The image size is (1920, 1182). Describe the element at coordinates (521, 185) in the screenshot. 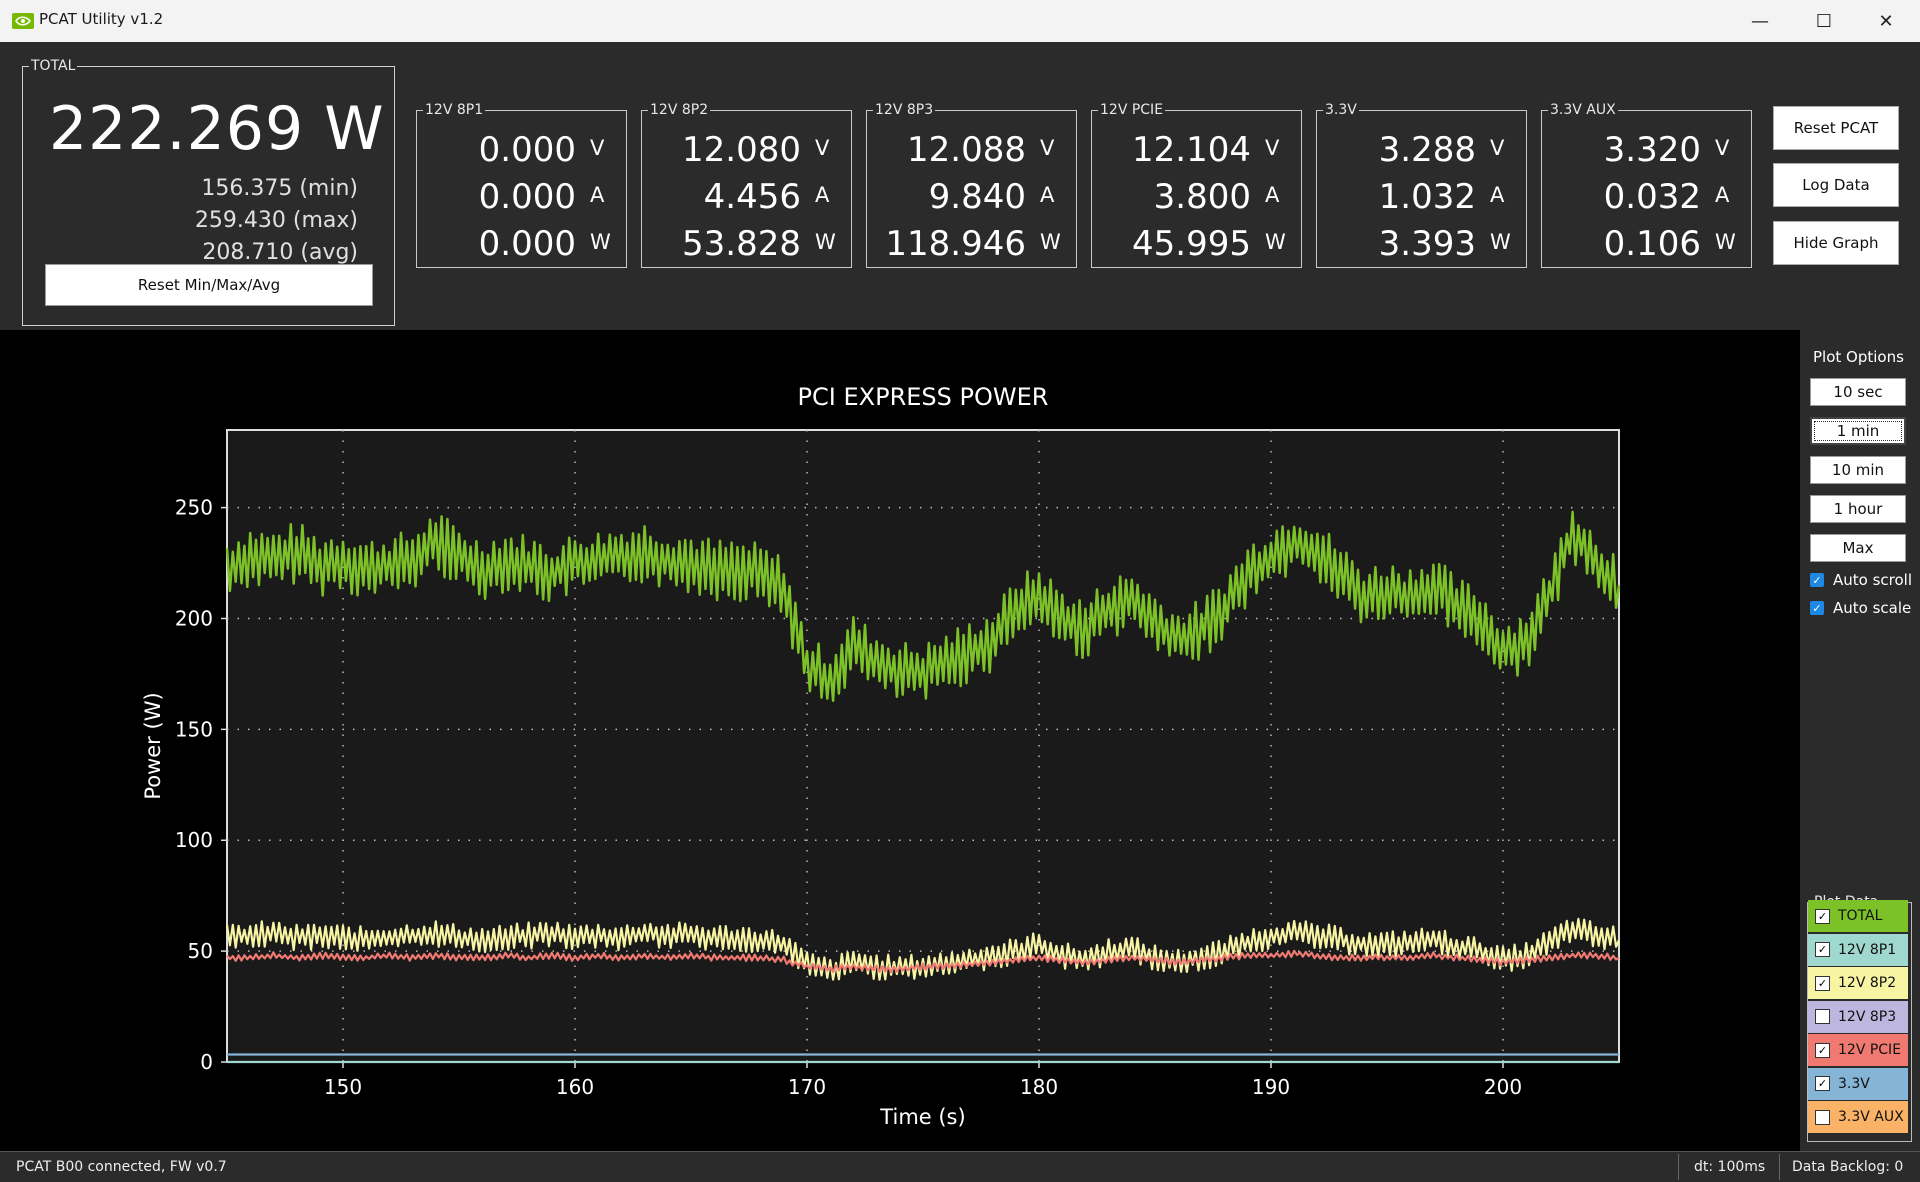

I see `rail-group: 12V 8P1 0.000 V 0.000 A 0.000 W` at that location.